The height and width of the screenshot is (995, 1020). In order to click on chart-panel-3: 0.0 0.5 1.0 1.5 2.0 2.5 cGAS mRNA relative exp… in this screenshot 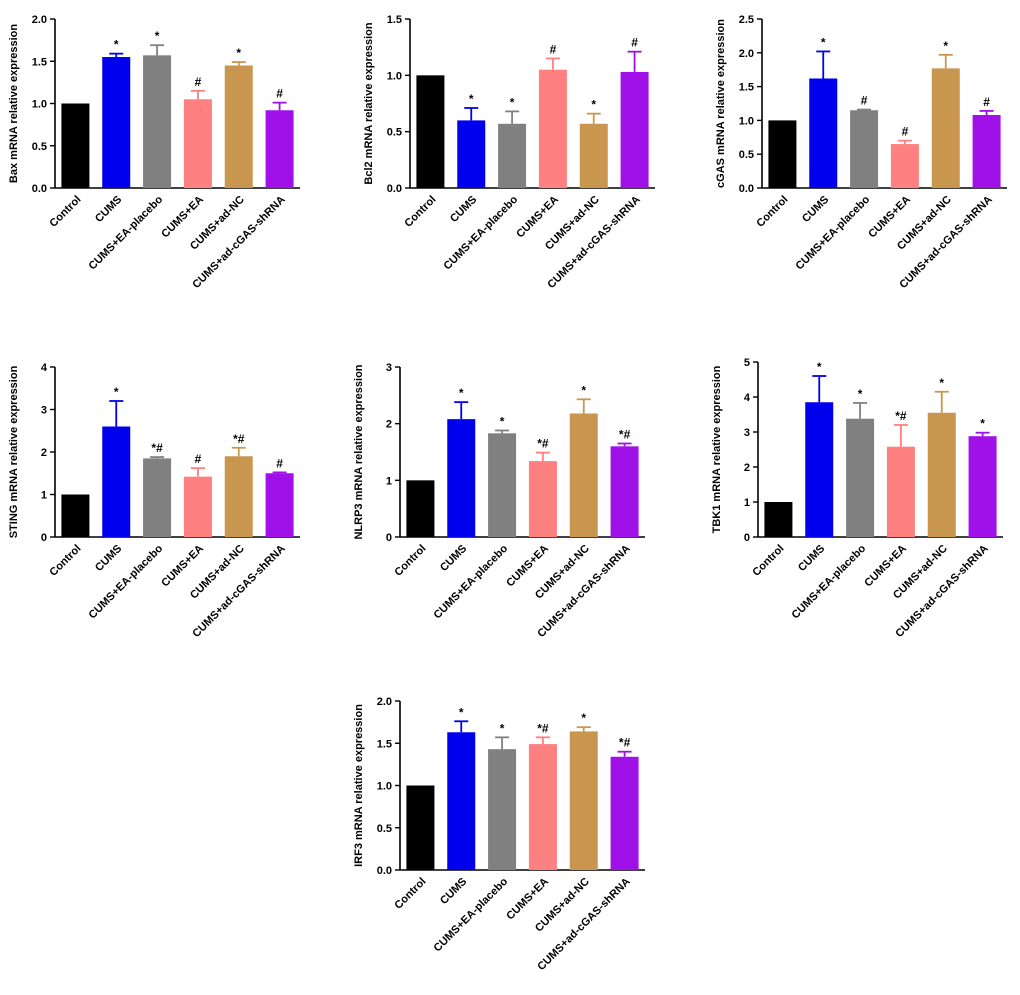, I will do `click(861, 152)`.